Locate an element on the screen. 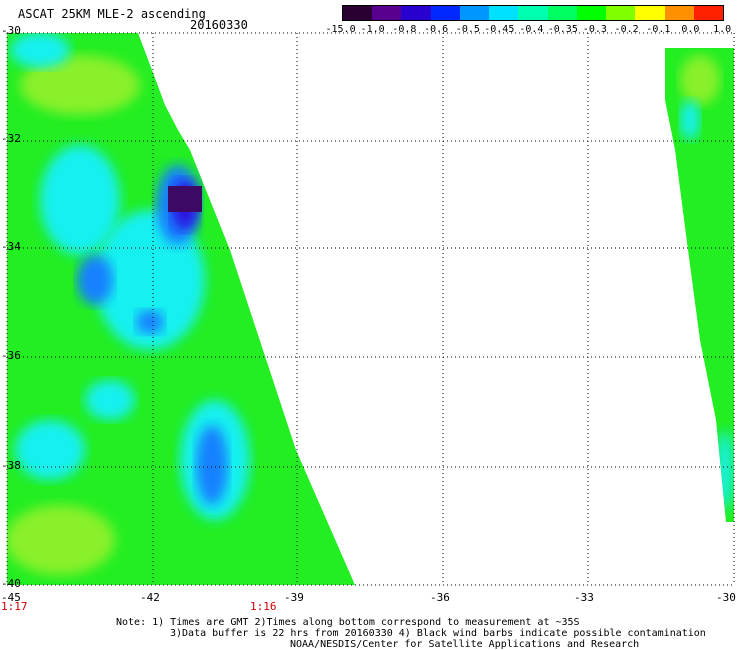 This screenshot has width=740, height=650. lat-label-34: -34 is located at coordinates (11, 246).